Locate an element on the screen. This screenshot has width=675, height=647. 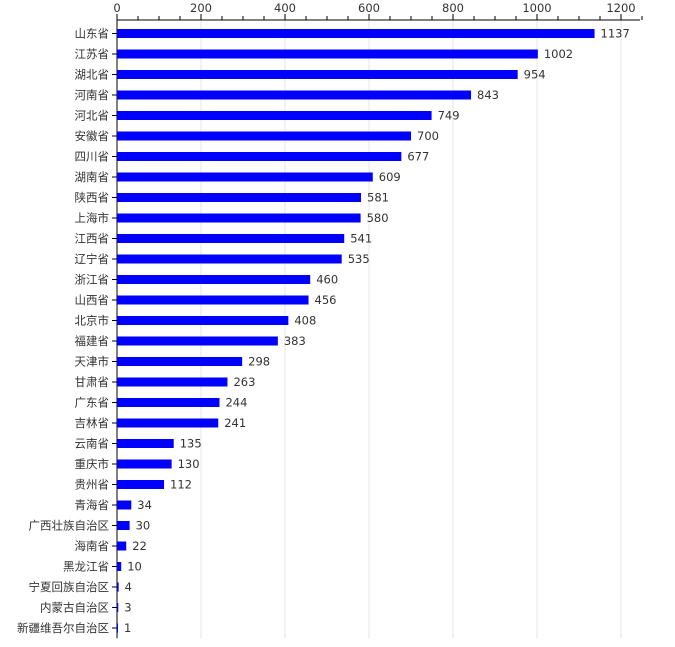
data-label: 541 is located at coordinates (361, 239).